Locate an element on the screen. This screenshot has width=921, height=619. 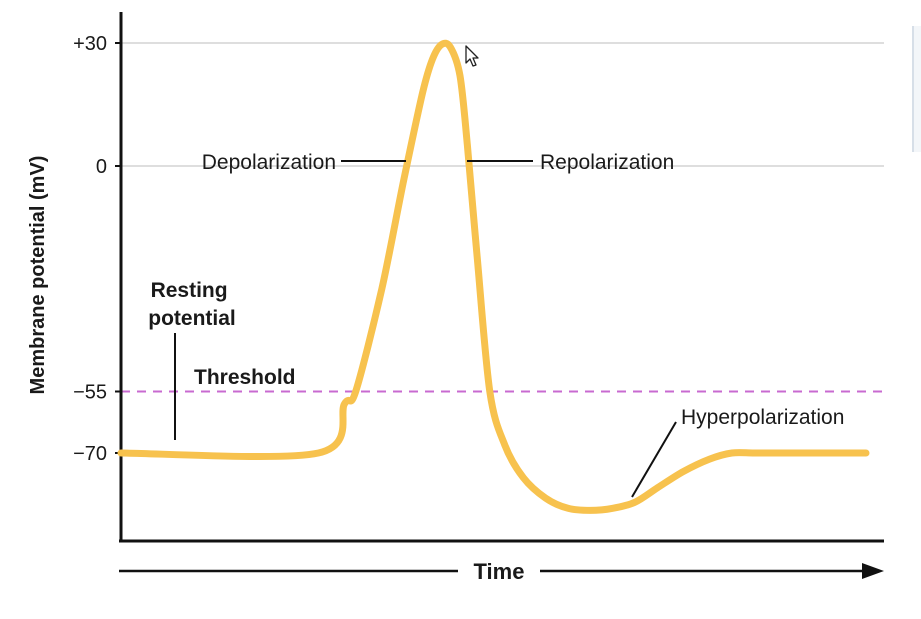
mouse-cursor-icon is located at coordinates (472, 56).